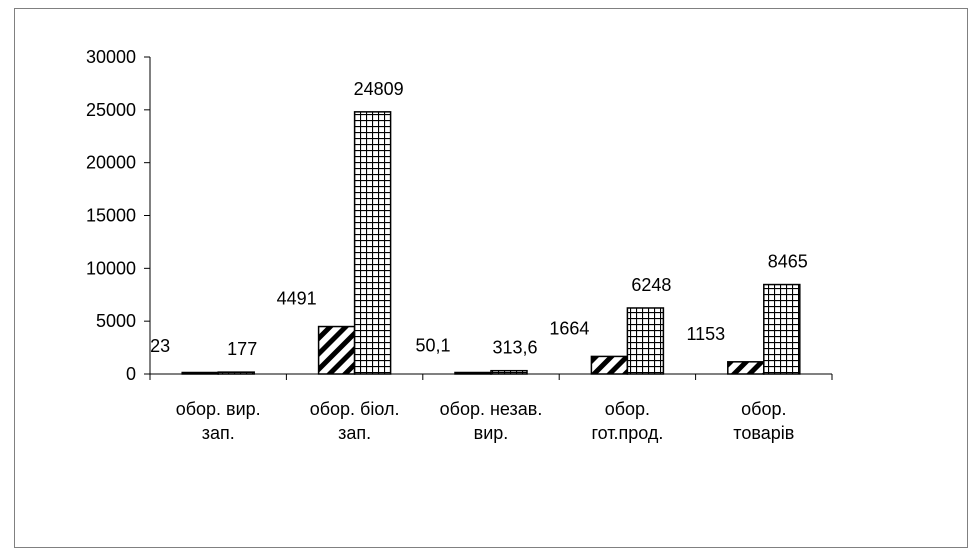  Describe the element at coordinates (514, 348) in the screenshot. I see `data-label: 313,6` at that location.